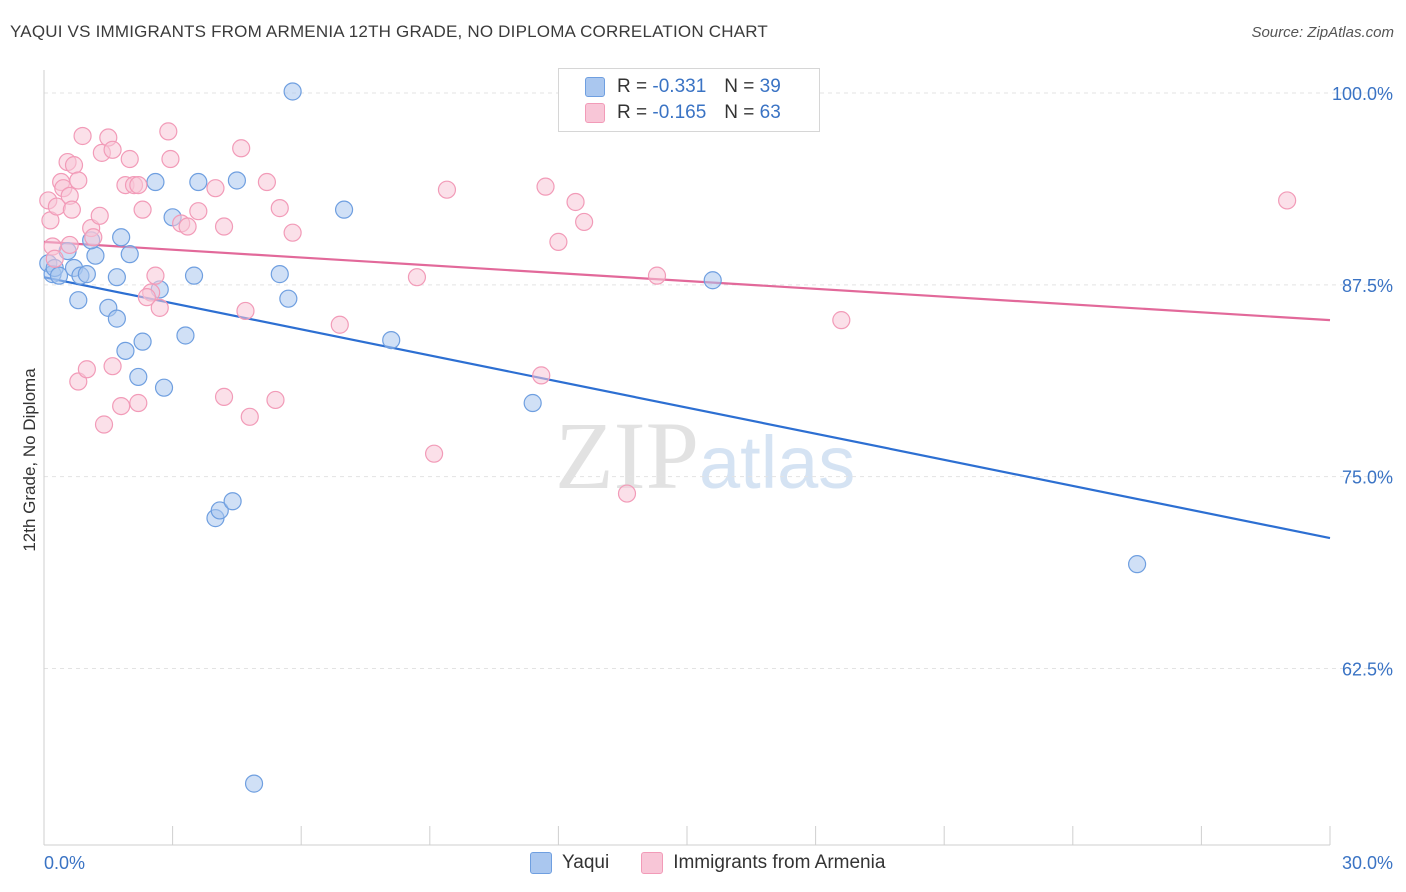 This screenshot has width=1406, height=892. What do you see at coordinates (687, 281) in the screenshot?
I see `armenia-trend-line` at bounding box center [687, 281].